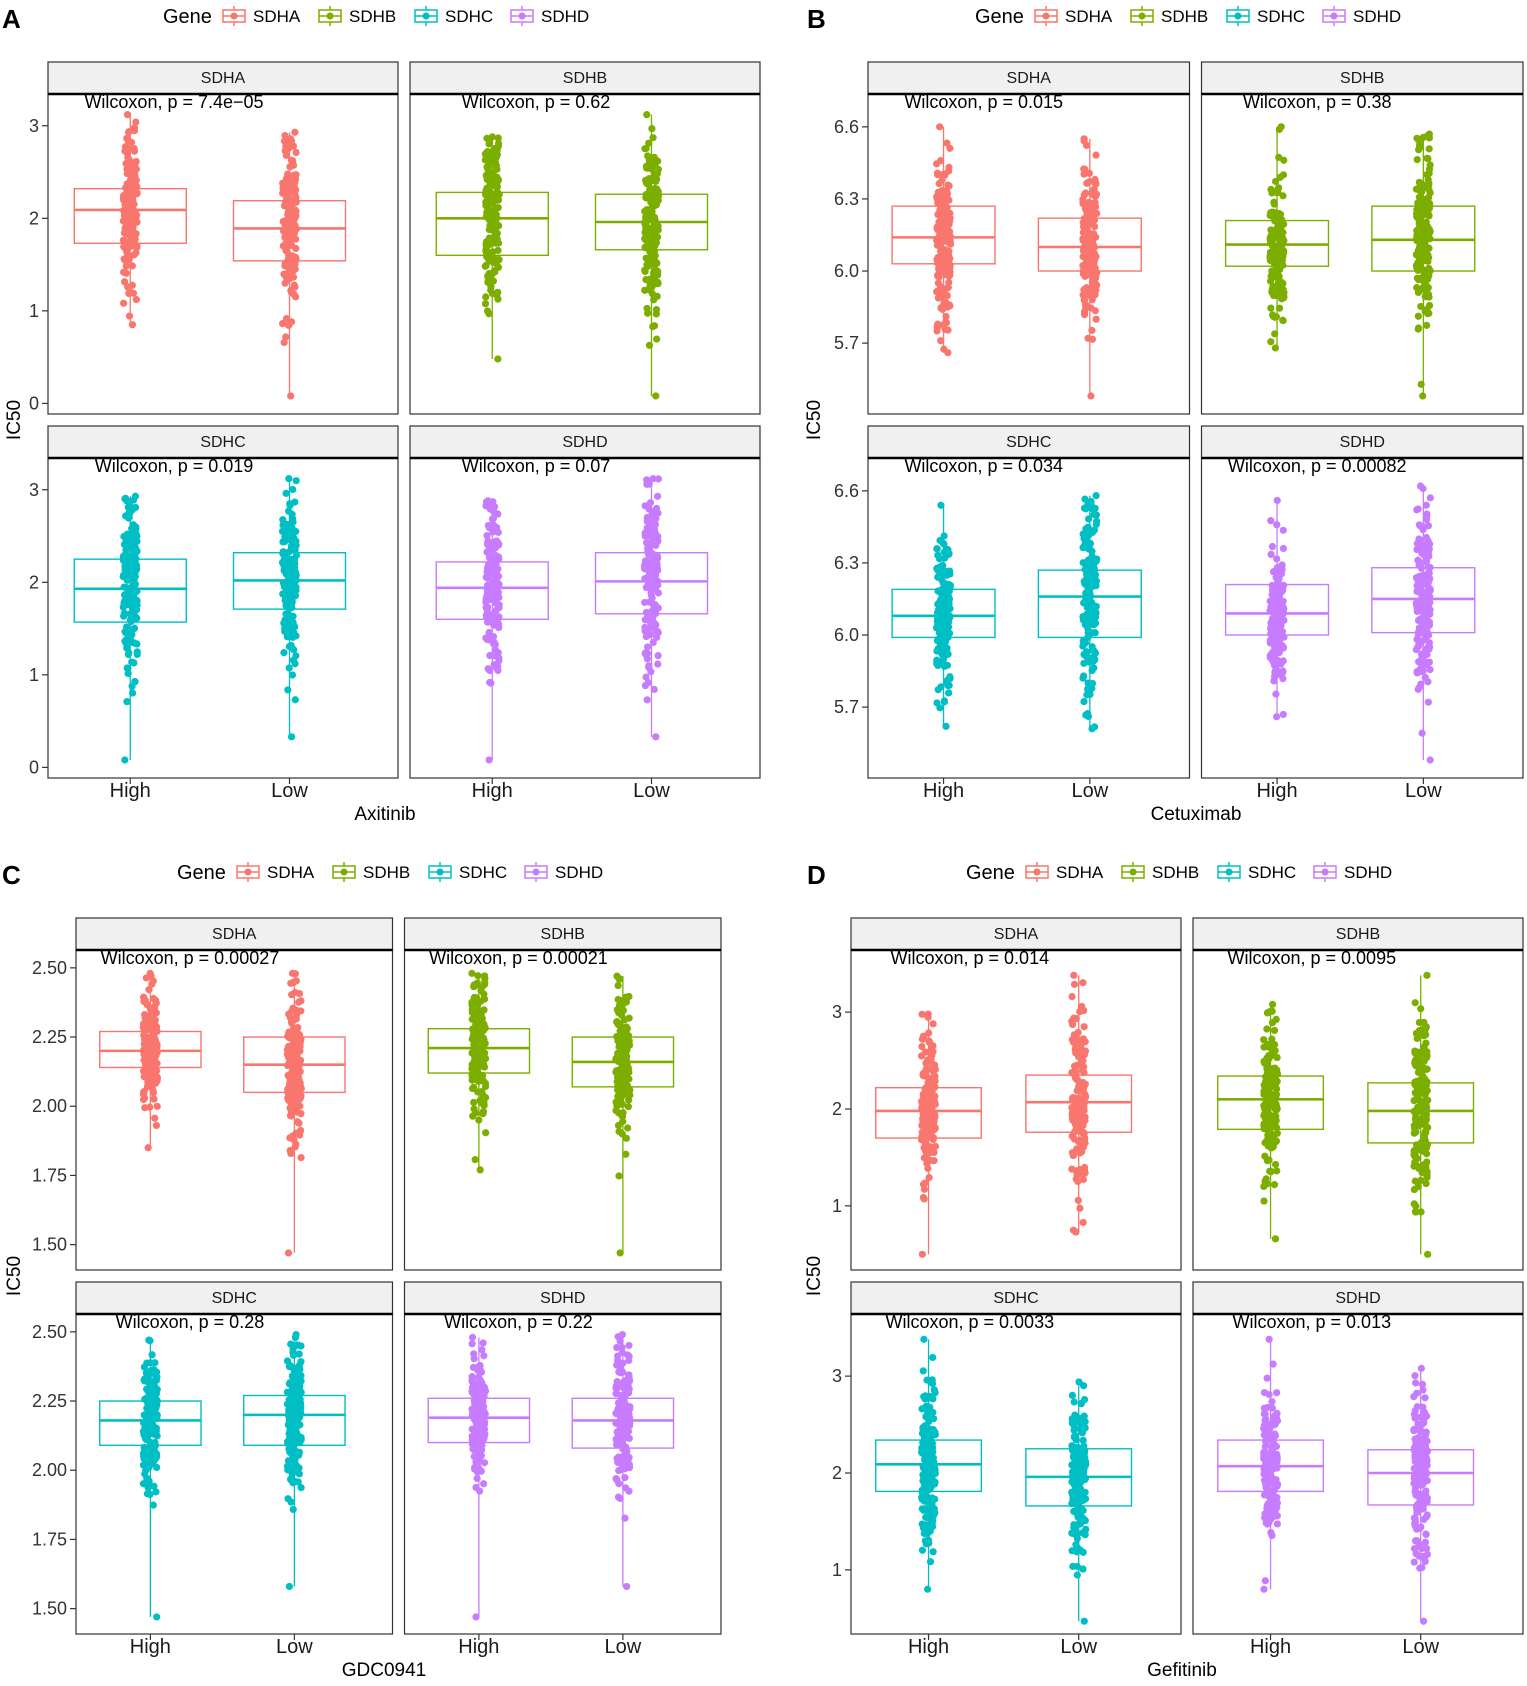 The image size is (1527, 1686). I want to click on y-tick-label: 2.25, so click(49, 1401).